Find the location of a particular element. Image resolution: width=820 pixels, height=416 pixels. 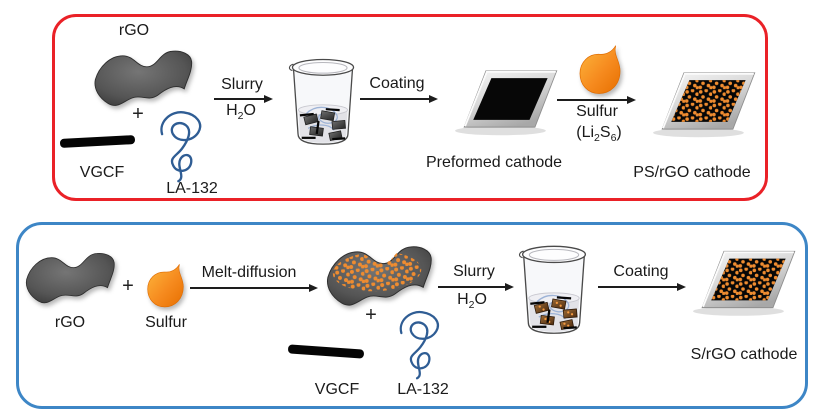

sulfur-label-bottom: Sulfur is located at coordinates (166, 322).